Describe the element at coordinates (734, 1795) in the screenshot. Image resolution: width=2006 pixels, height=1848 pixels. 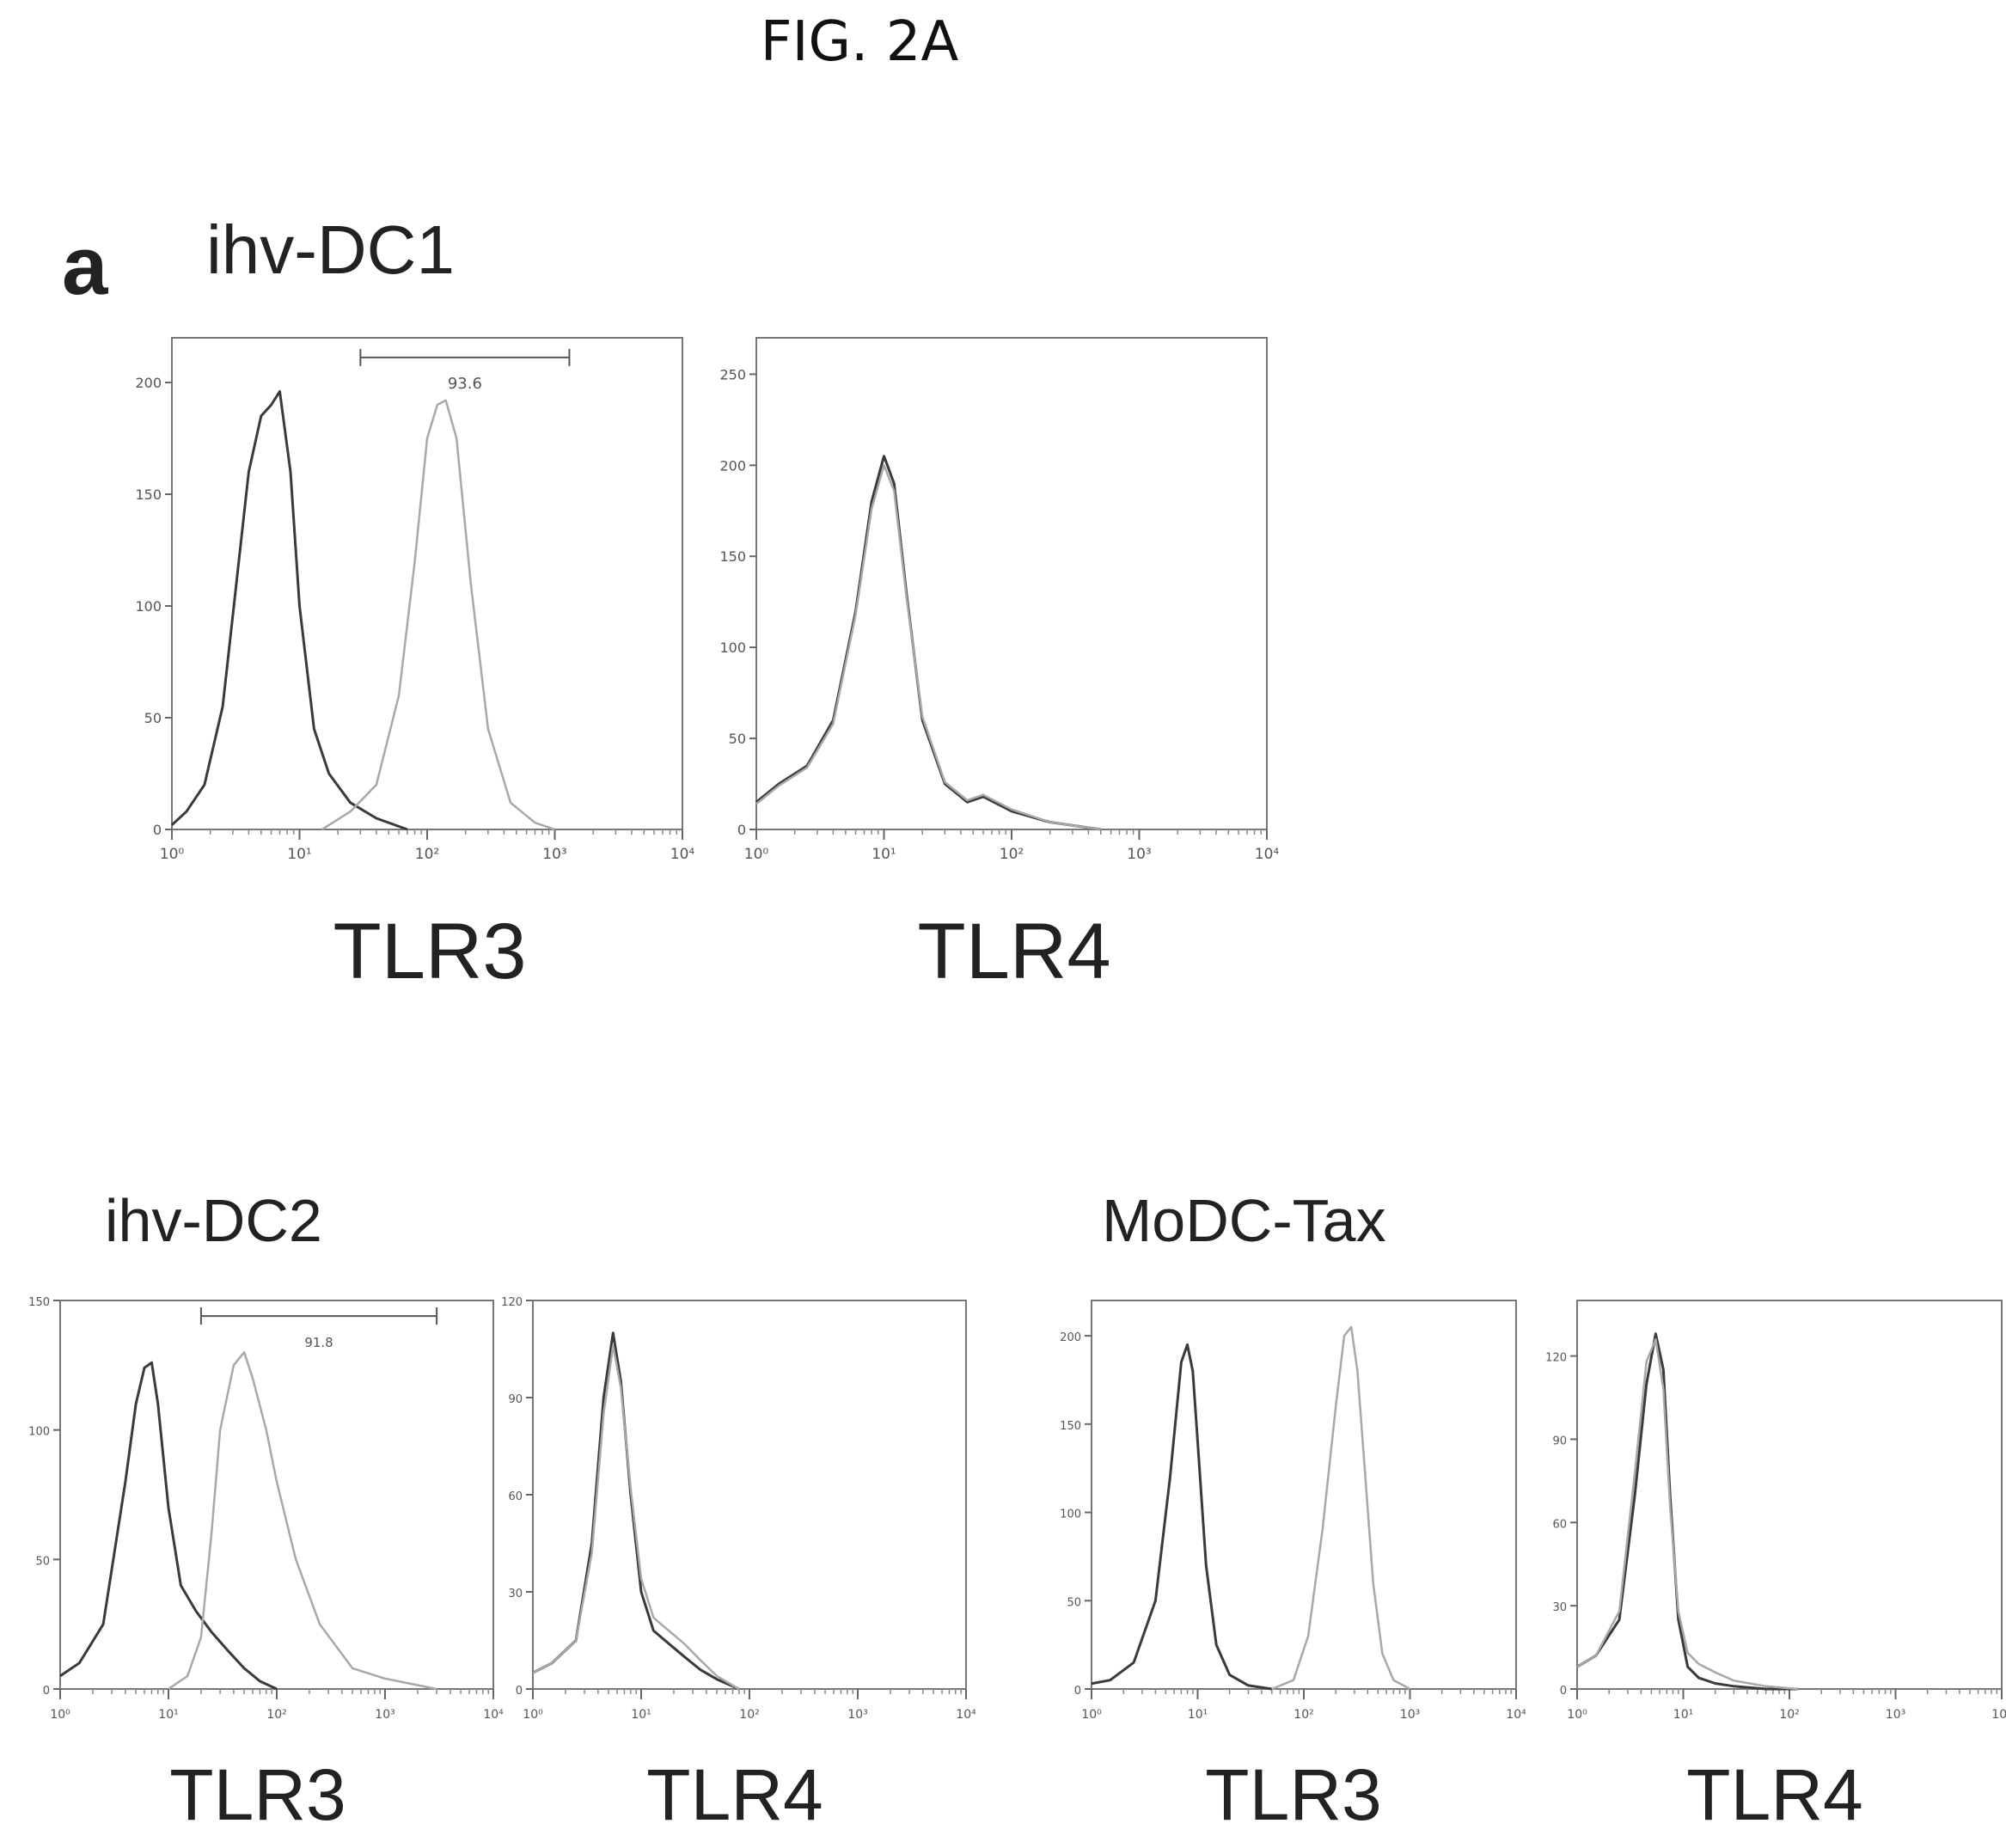
I see `xlabel-dc2-tlr4: TLR4` at that location.